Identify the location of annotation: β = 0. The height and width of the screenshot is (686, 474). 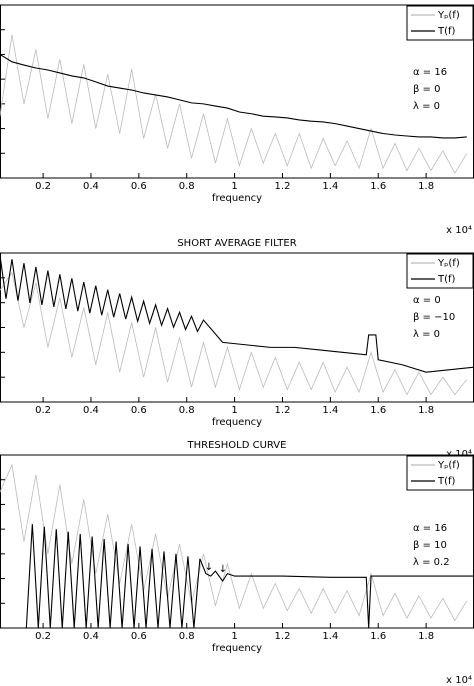
(426, 89).